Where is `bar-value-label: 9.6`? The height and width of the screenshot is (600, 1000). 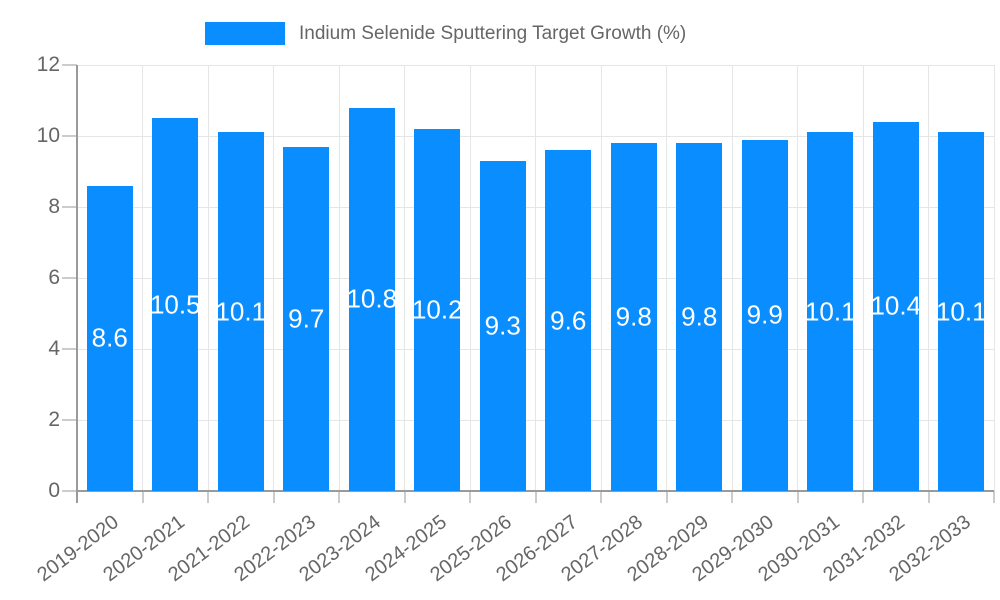
bar-value-label: 9.6 is located at coordinates (568, 320).